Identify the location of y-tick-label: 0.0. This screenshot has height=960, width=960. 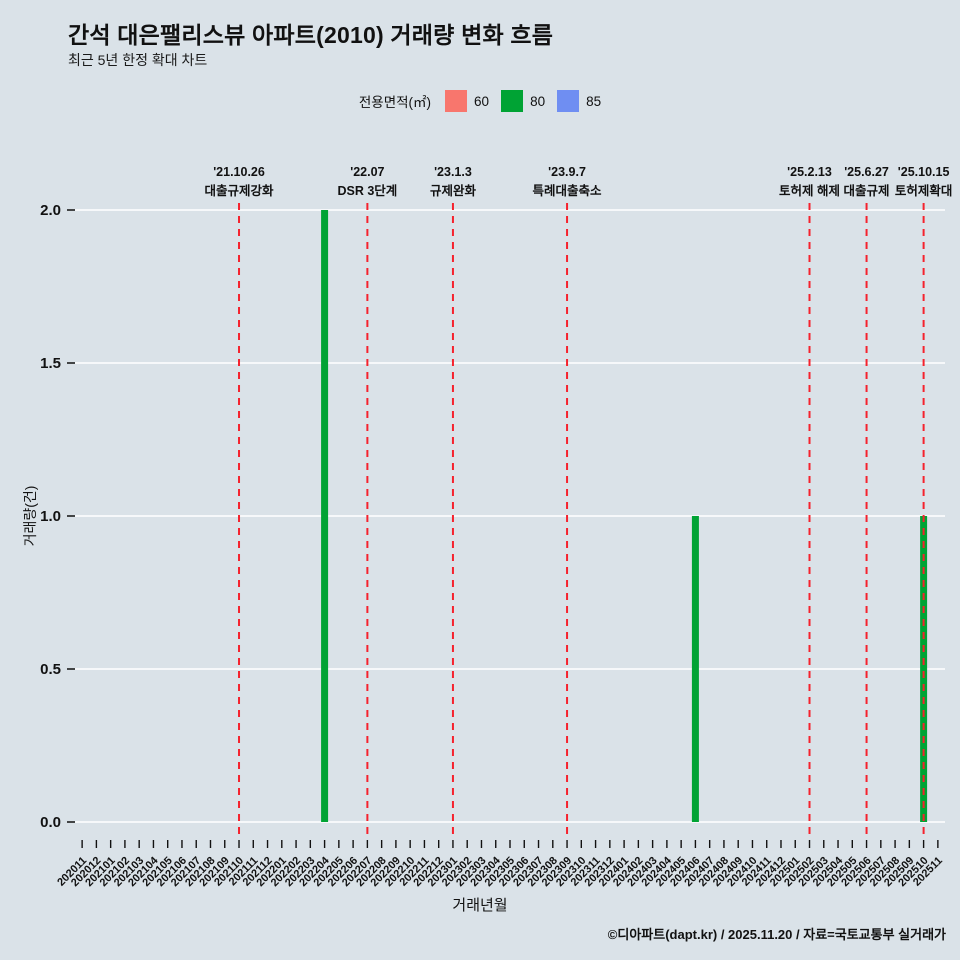
(50, 822).